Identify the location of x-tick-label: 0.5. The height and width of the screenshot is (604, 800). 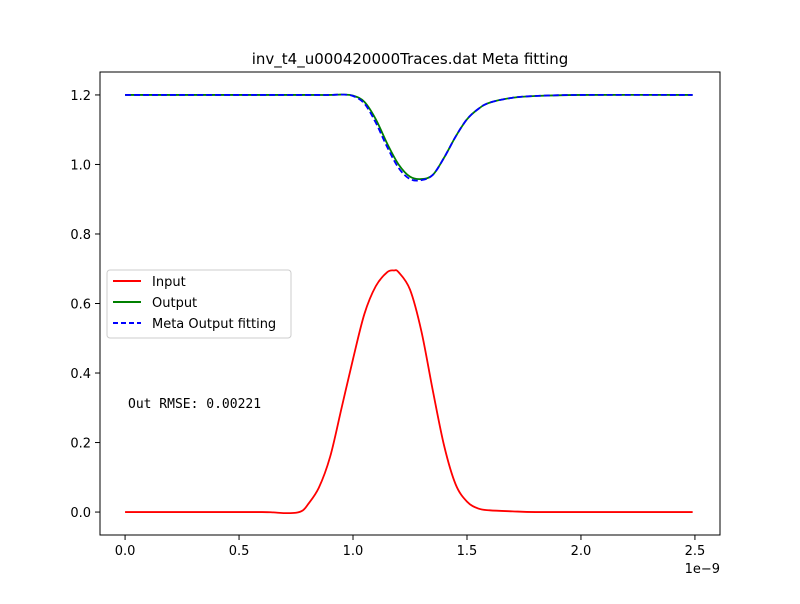
(239, 551).